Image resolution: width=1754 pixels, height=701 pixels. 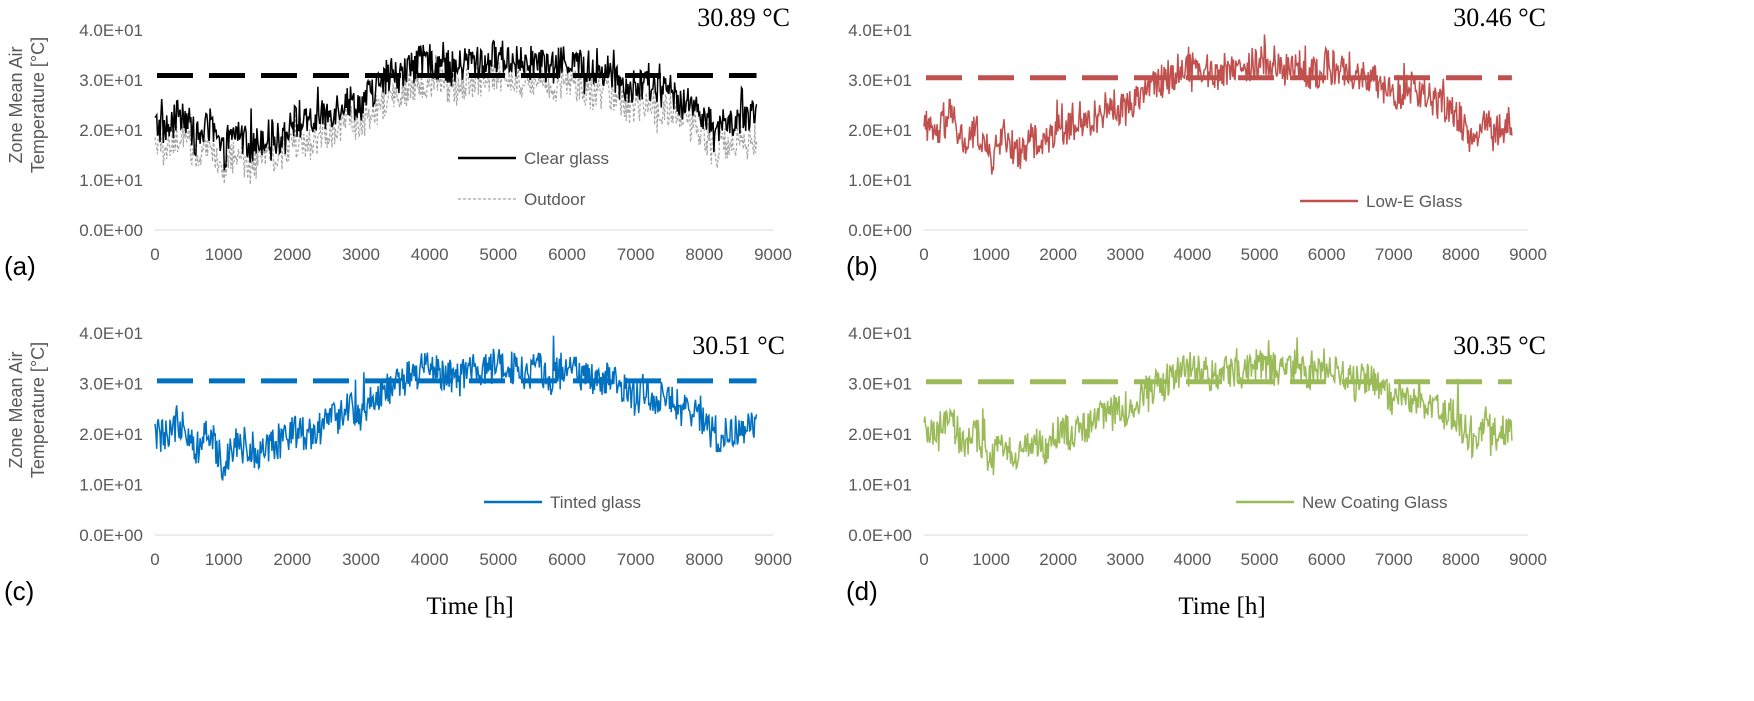 What do you see at coordinates (16, 409) in the screenshot?
I see `y-axis-title-bottom-line1: Zone Mean Air` at bounding box center [16, 409].